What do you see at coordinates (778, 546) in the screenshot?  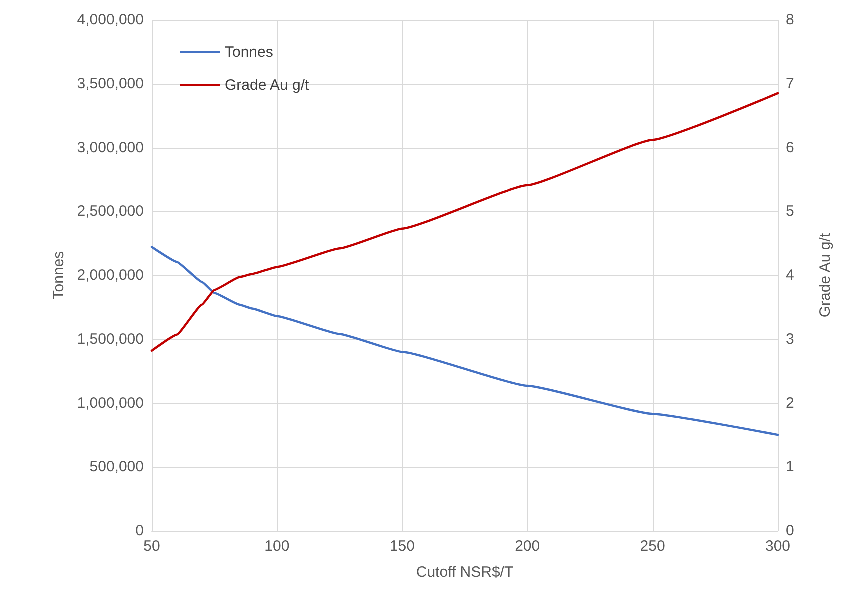 I see `x-tick-label: 300` at bounding box center [778, 546].